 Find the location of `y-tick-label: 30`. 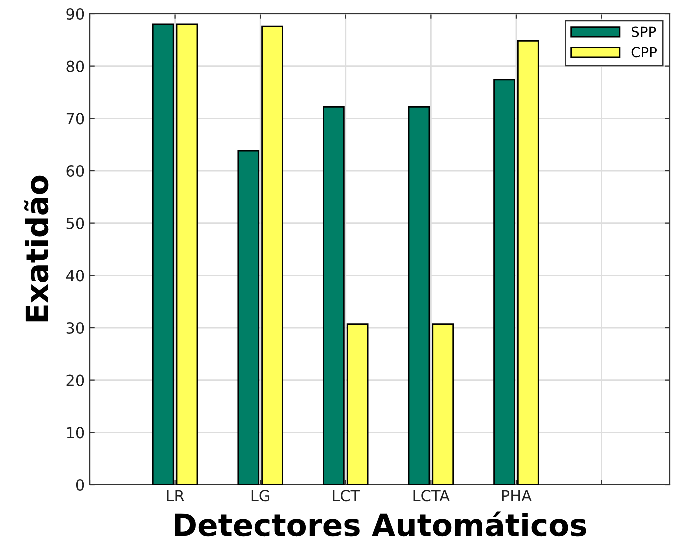

y-tick-label: 30 is located at coordinates (75, 328).